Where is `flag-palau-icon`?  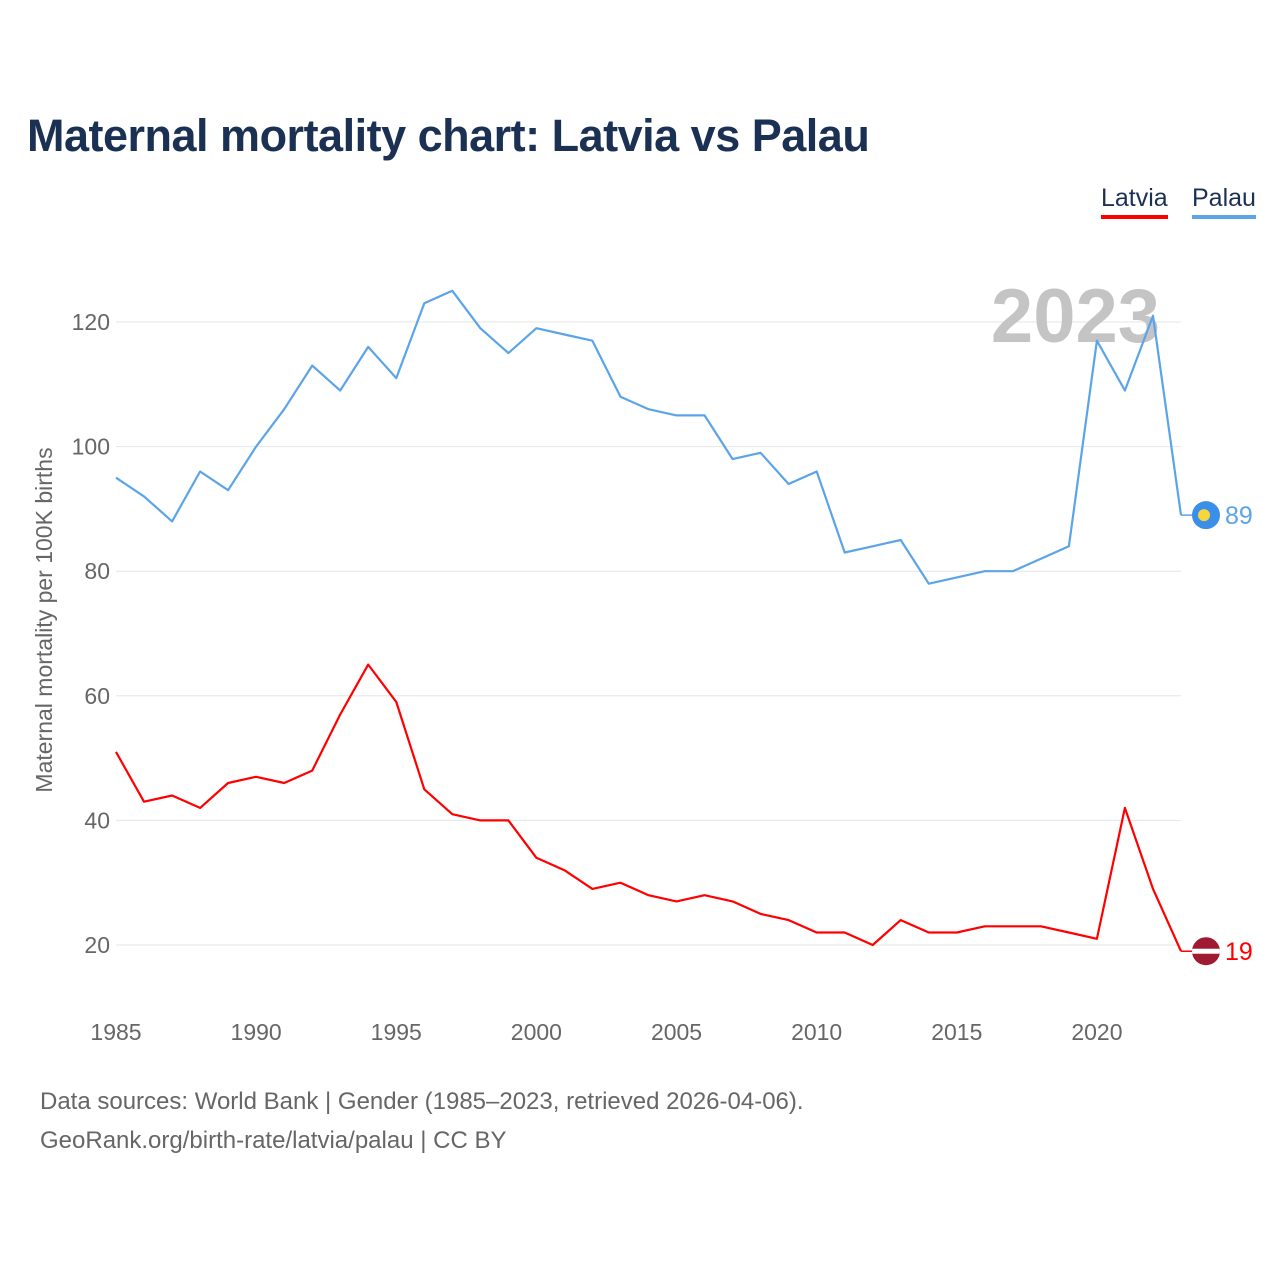
flag-palau-icon is located at coordinates (1206, 515).